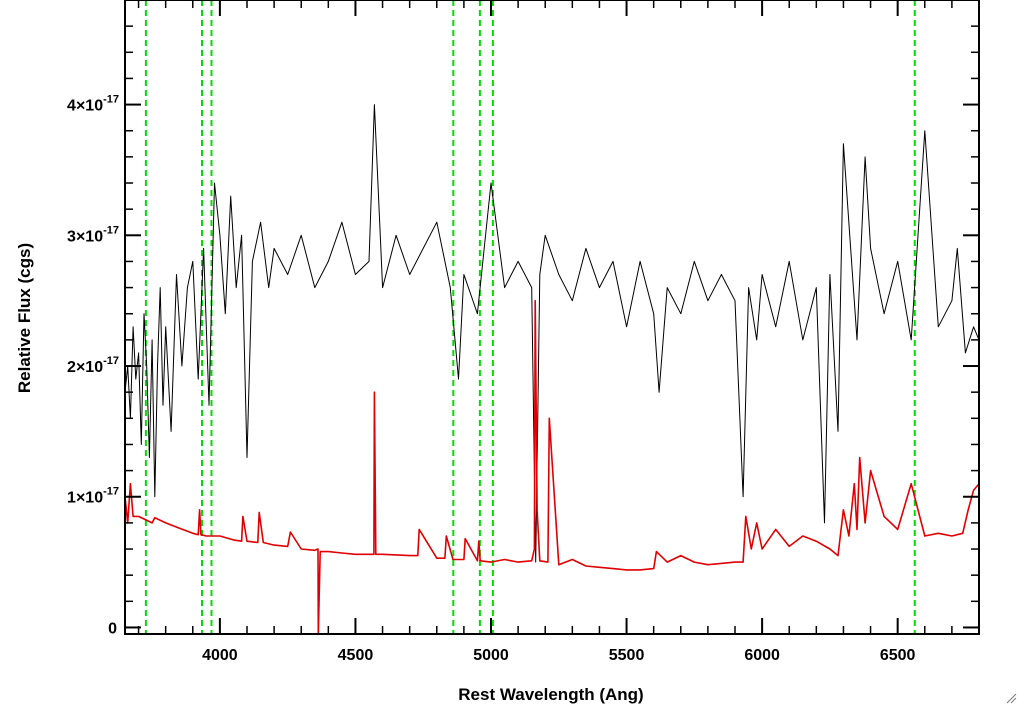 The image size is (1020, 709). What do you see at coordinates (93, 496) in the screenshot?
I see `y-tick-label: 1×10⁻¹⁷` at bounding box center [93, 496].